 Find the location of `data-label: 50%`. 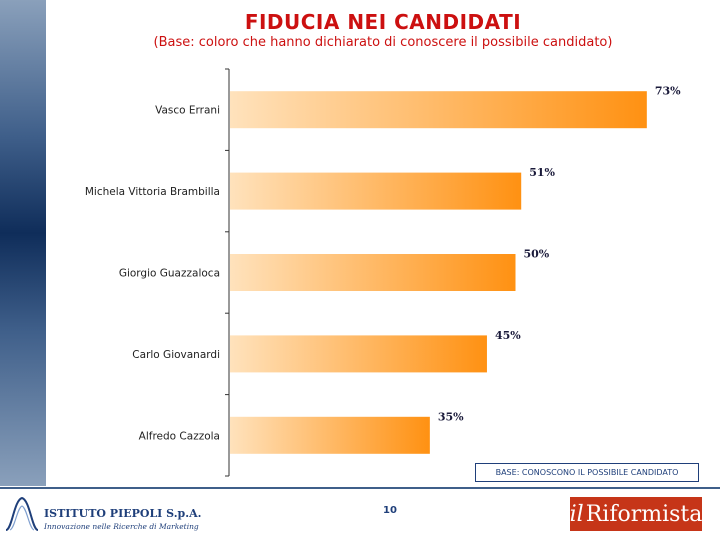

data-label: 50% is located at coordinates (537, 254).